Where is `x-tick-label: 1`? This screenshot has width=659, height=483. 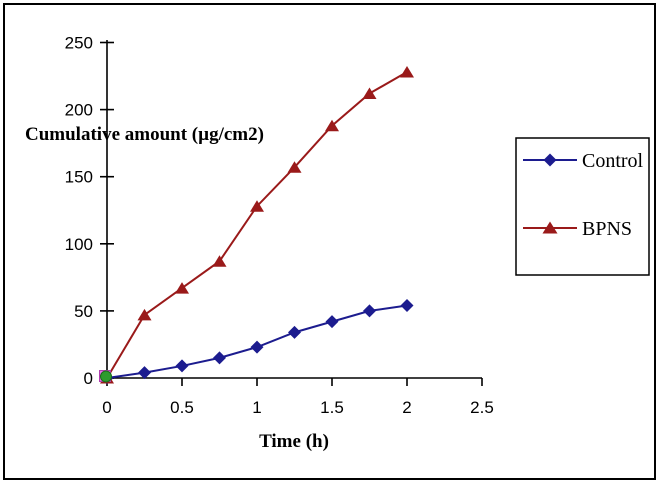 x-tick-label: 1 is located at coordinates (256, 407).